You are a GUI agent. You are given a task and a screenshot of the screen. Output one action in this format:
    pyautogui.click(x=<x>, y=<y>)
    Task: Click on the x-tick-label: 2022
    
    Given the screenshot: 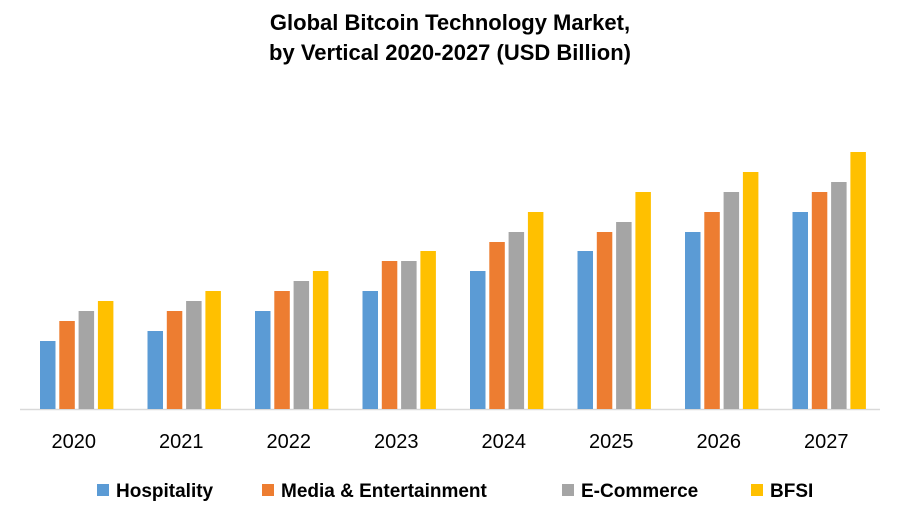 What is the action you would take?
    pyautogui.click(x=289, y=442)
    